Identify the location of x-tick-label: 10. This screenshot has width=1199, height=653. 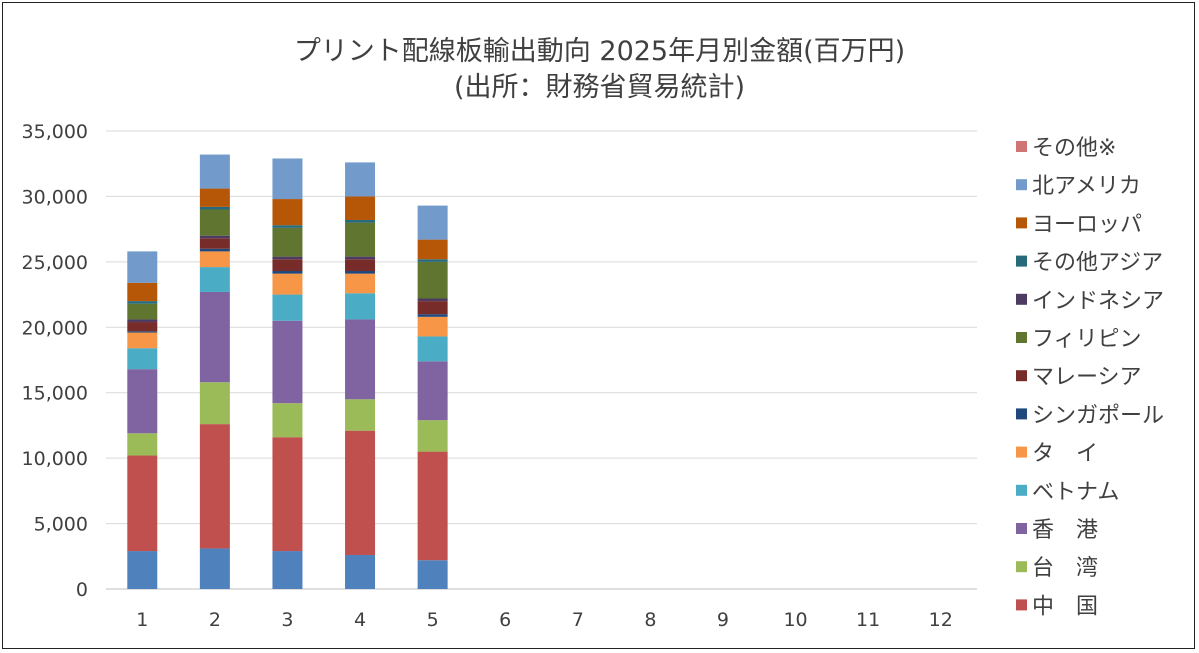
(795, 620).